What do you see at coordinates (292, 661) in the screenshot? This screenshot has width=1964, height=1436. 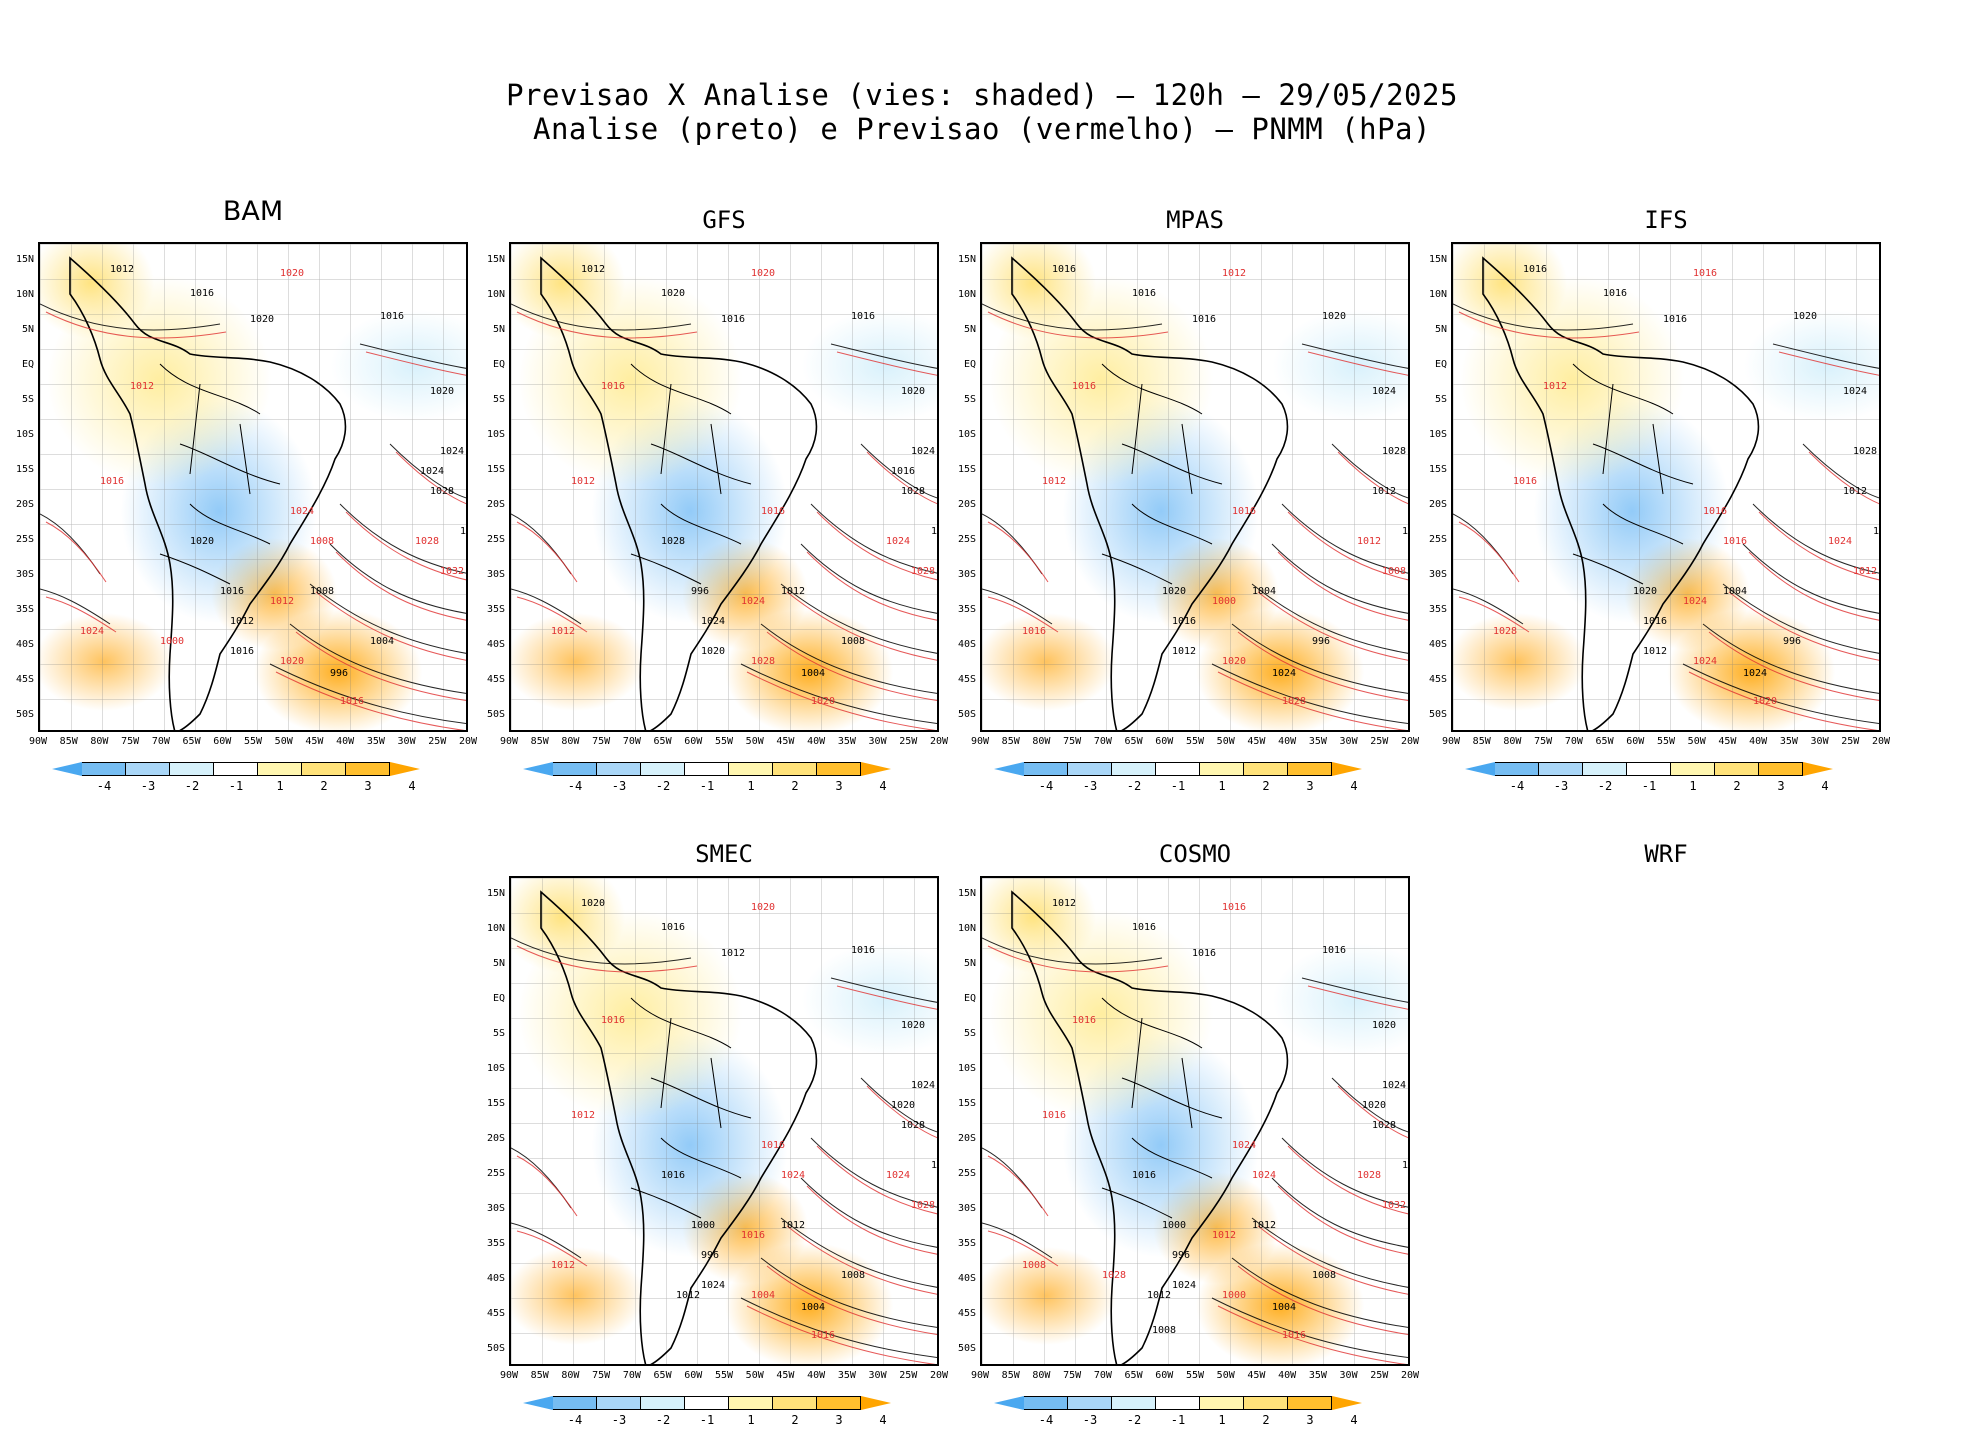 I see `forecast-isobar-label: 1020` at bounding box center [292, 661].